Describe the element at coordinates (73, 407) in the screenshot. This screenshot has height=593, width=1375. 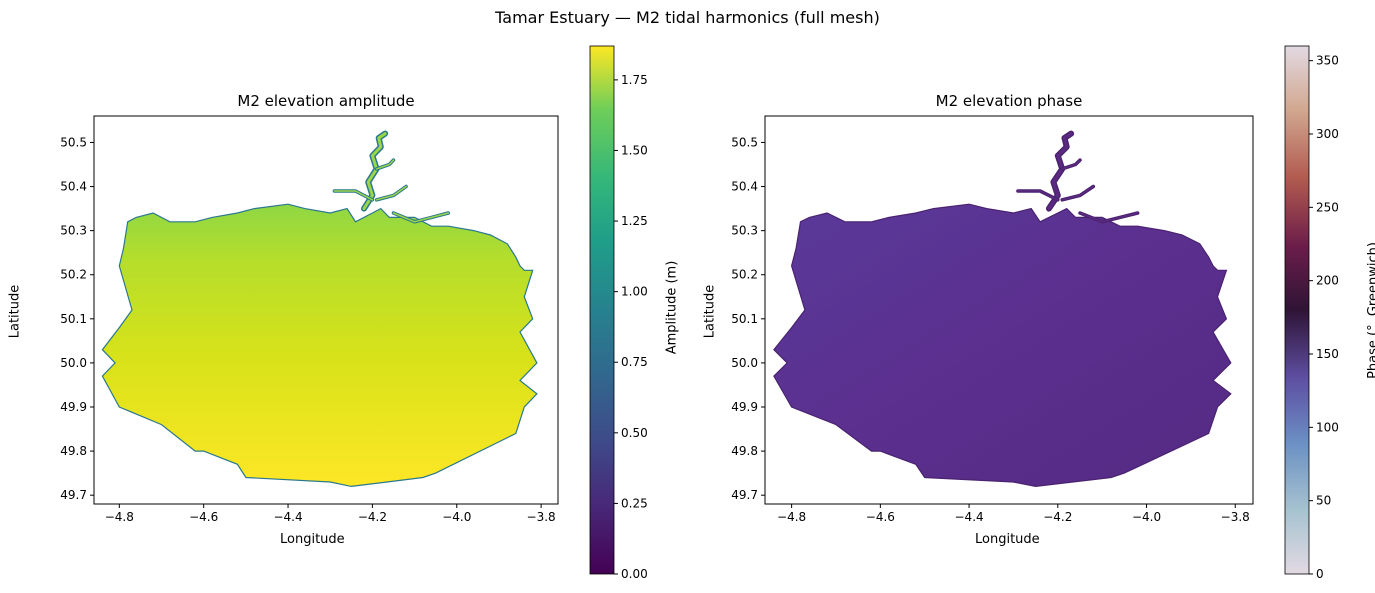
I see `amplitude-ytick-label: 49.9` at that location.